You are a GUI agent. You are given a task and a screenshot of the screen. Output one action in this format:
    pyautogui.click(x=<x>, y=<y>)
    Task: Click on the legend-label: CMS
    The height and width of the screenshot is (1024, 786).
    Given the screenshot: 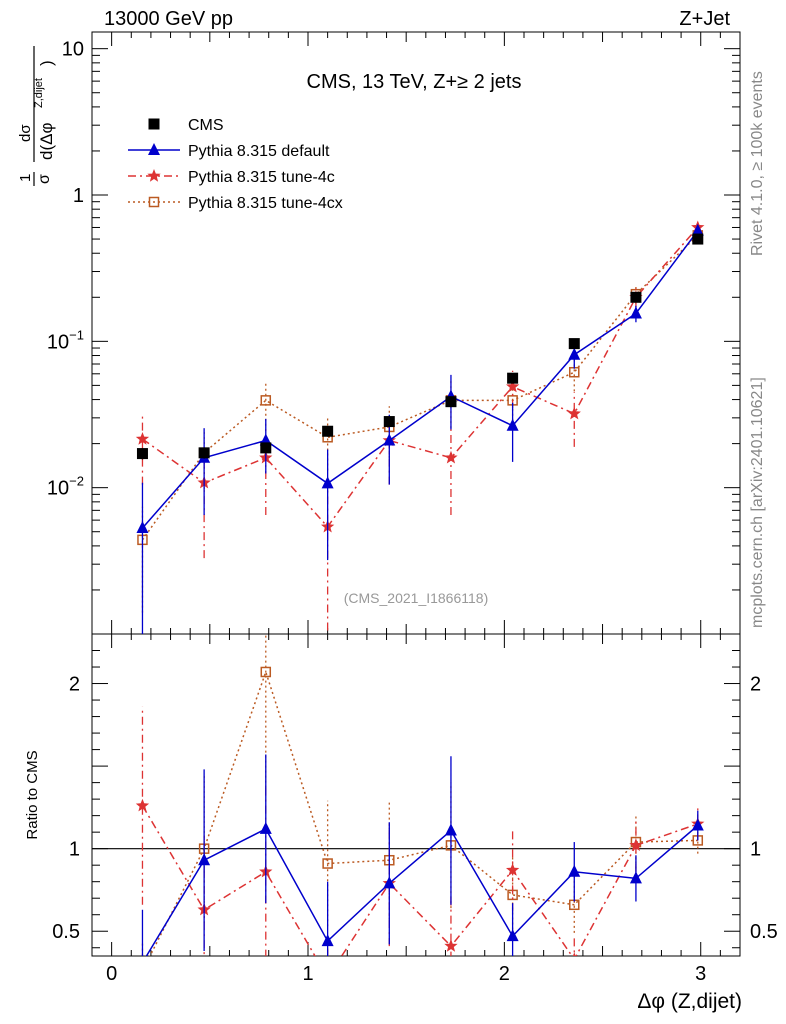 What is the action you would take?
    pyautogui.click(x=206, y=125)
    